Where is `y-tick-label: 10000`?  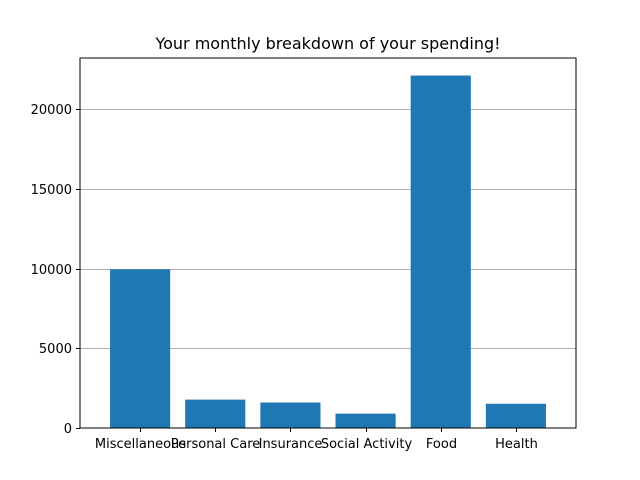 y-tick-label: 10000 is located at coordinates (51, 270).